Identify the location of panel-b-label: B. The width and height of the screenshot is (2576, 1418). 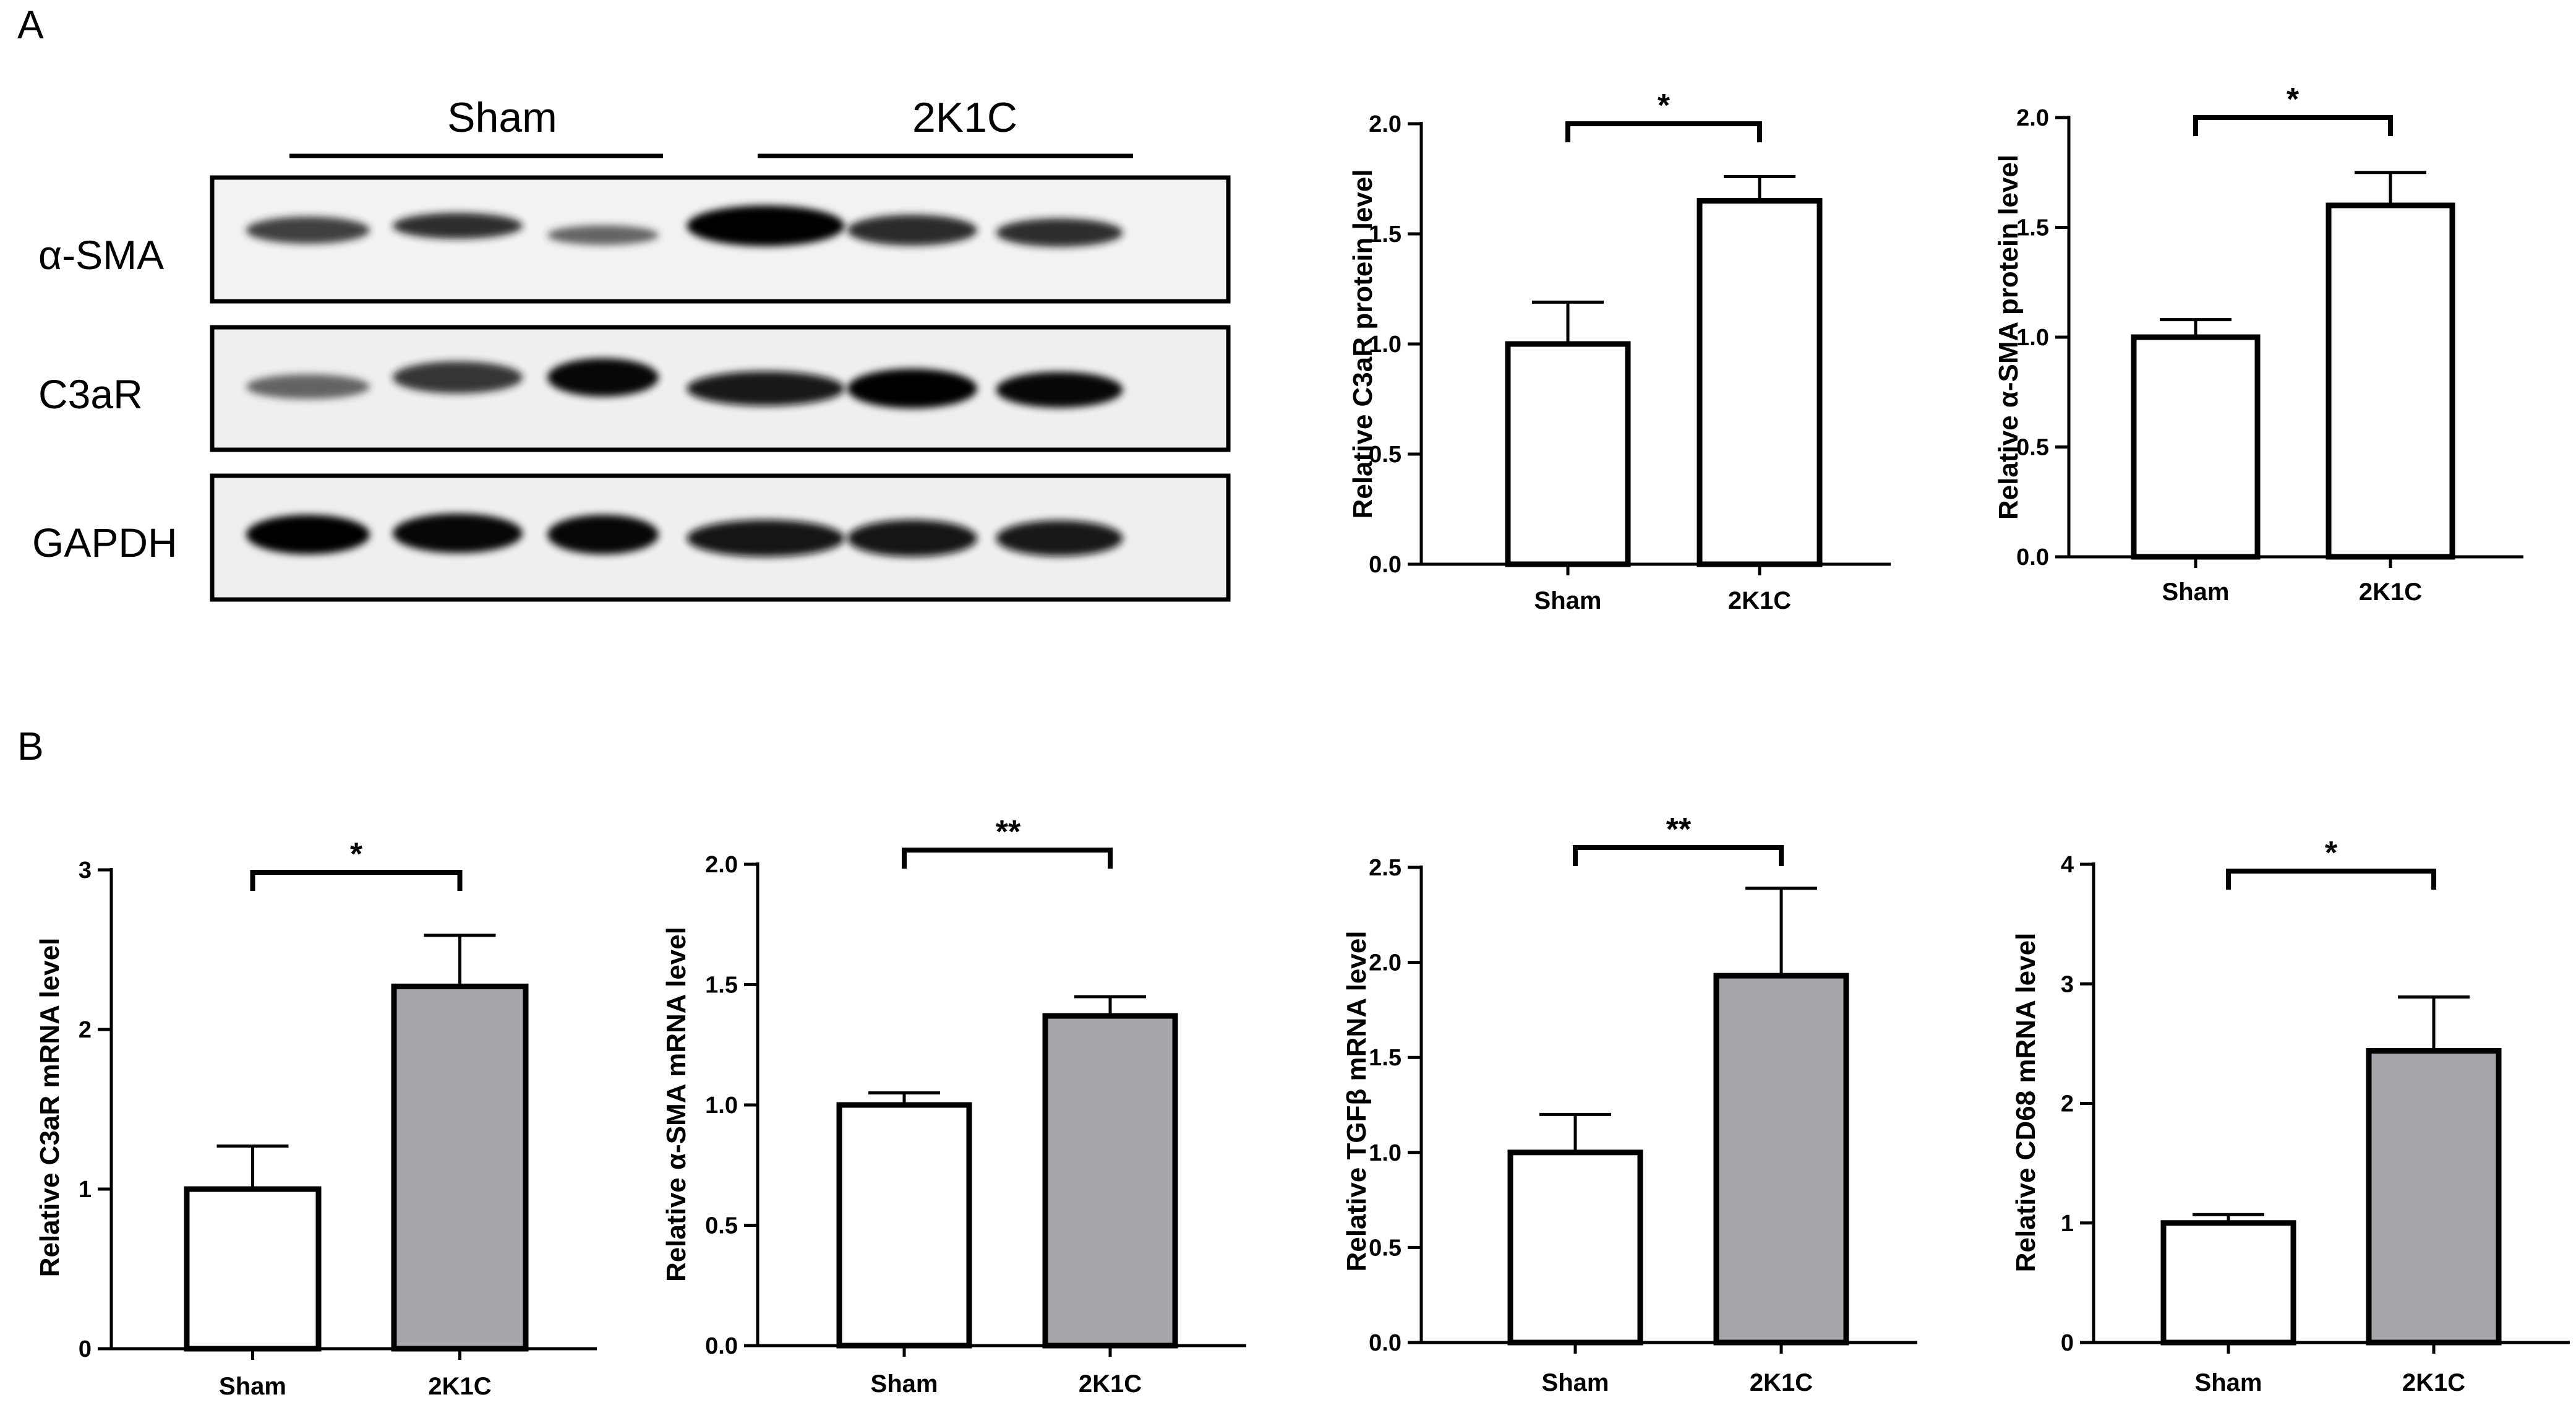
(30, 746).